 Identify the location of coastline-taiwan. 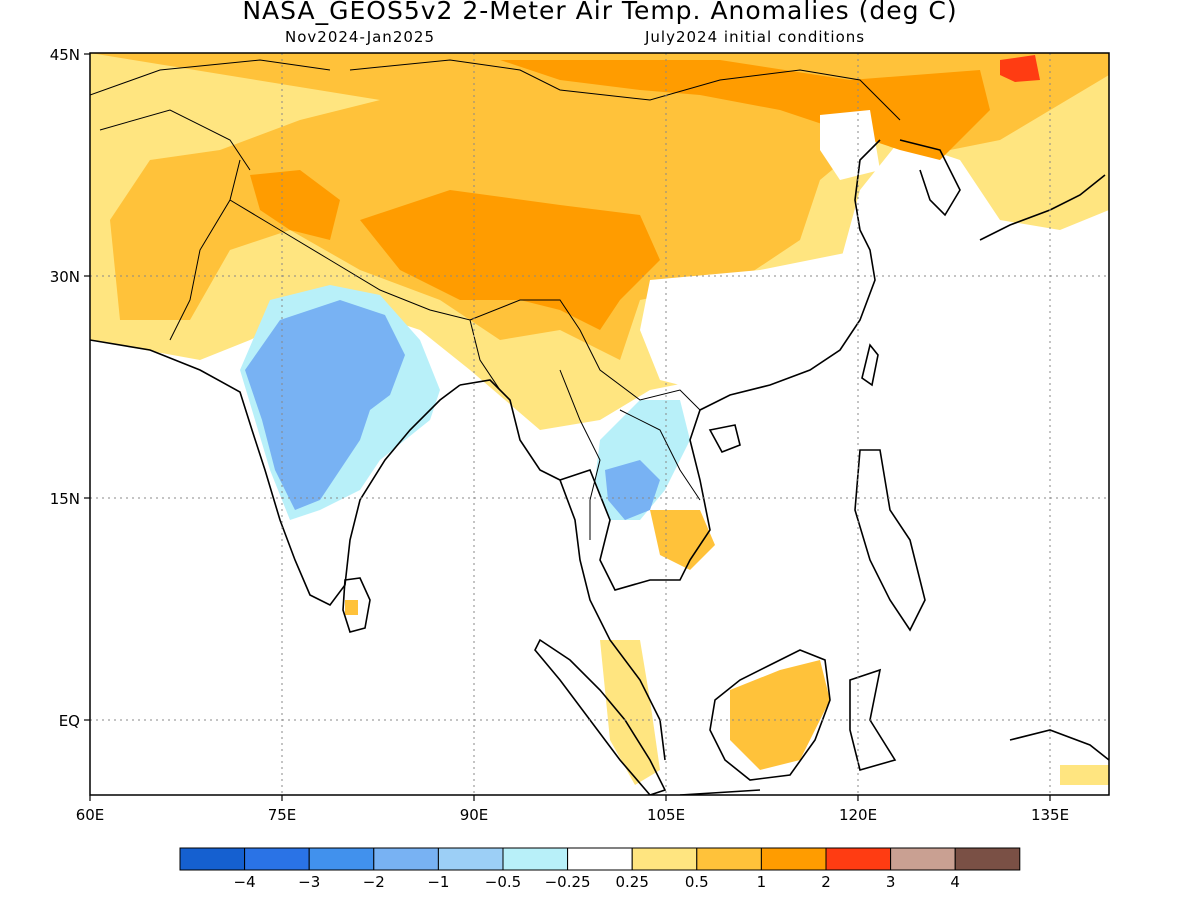
(870, 365).